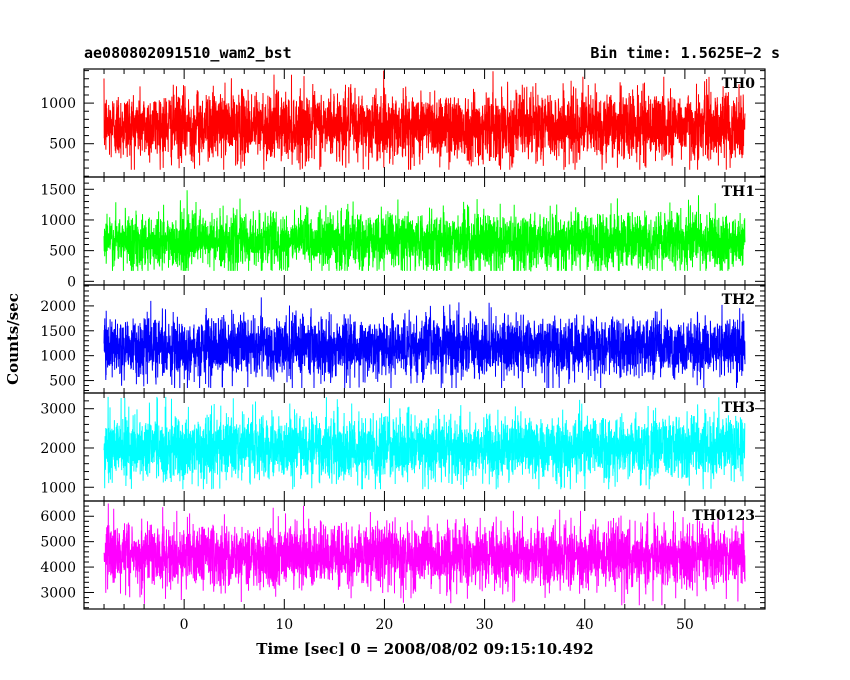 The image size is (850, 680). Describe the element at coordinates (58, 568) in the screenshot. I see `y-tick-label: 4000` at that location.